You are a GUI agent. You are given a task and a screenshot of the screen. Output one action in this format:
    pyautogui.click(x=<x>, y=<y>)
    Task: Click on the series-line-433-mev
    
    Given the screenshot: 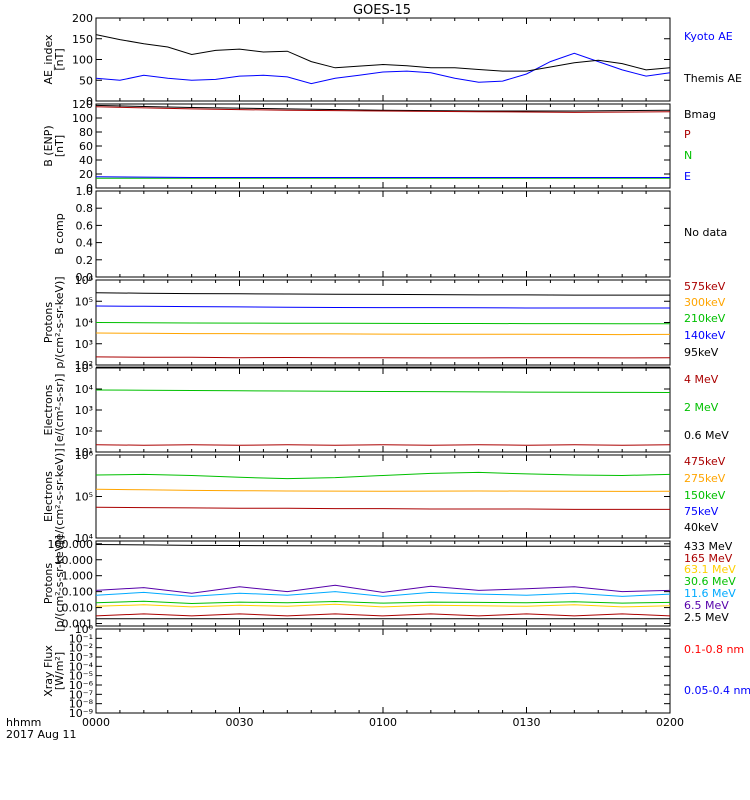 What is the action you would take?
    pyautogui.click(x=383, y=545)
    